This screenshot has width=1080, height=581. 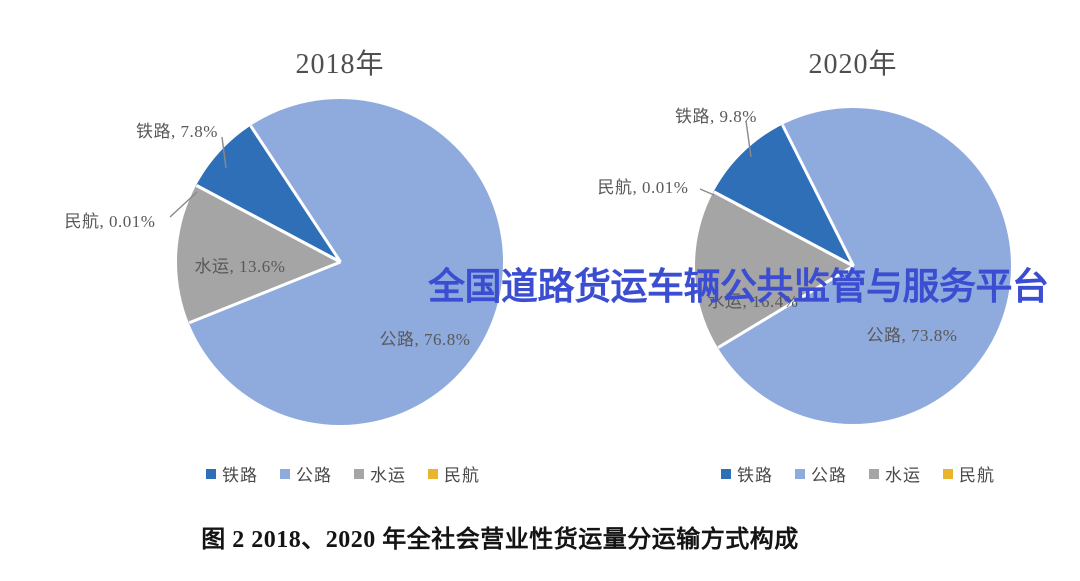 What do you see at coordinates (425, 339) in the screenshot?
I see `label-2018-road: 公路, 76.8%` at bounding box center [425, 339].